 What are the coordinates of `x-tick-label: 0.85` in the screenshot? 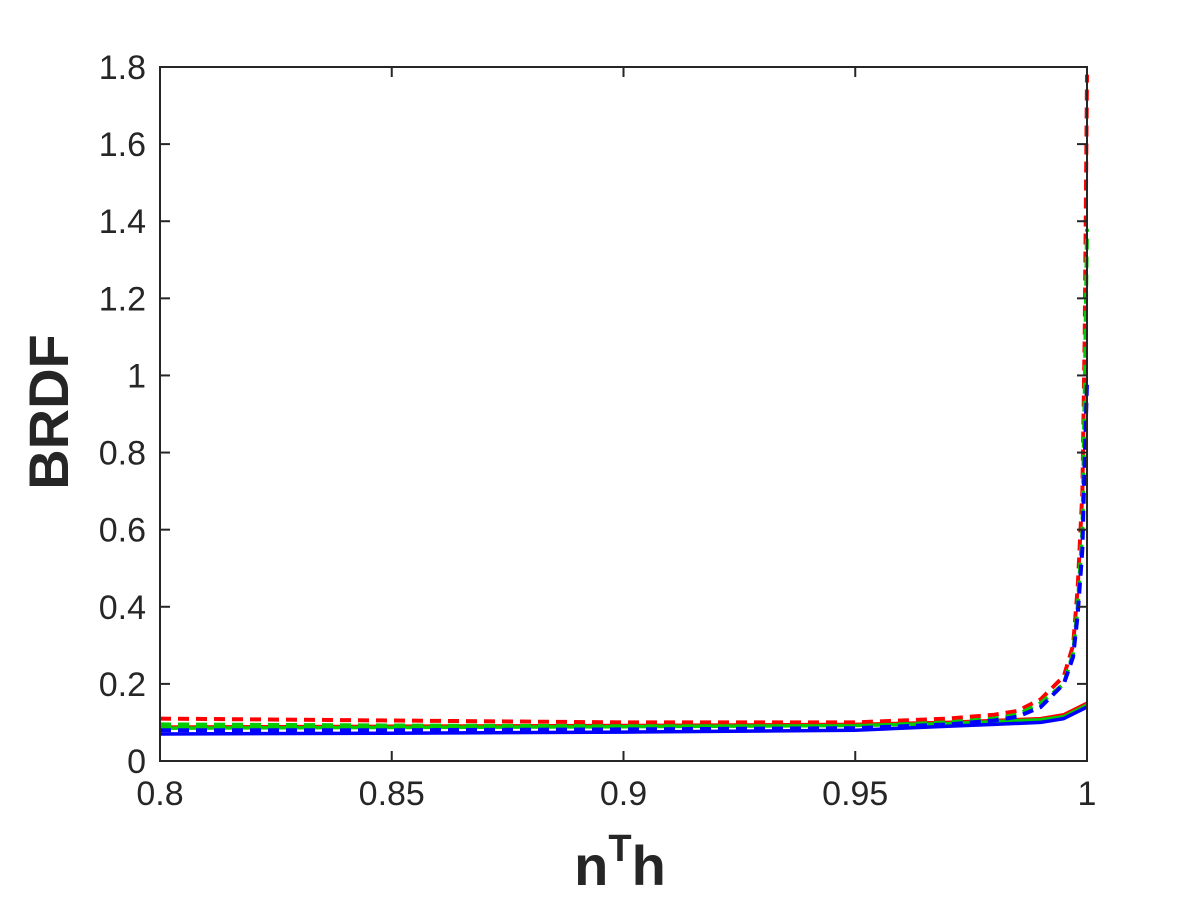 It's located at (392, 794).